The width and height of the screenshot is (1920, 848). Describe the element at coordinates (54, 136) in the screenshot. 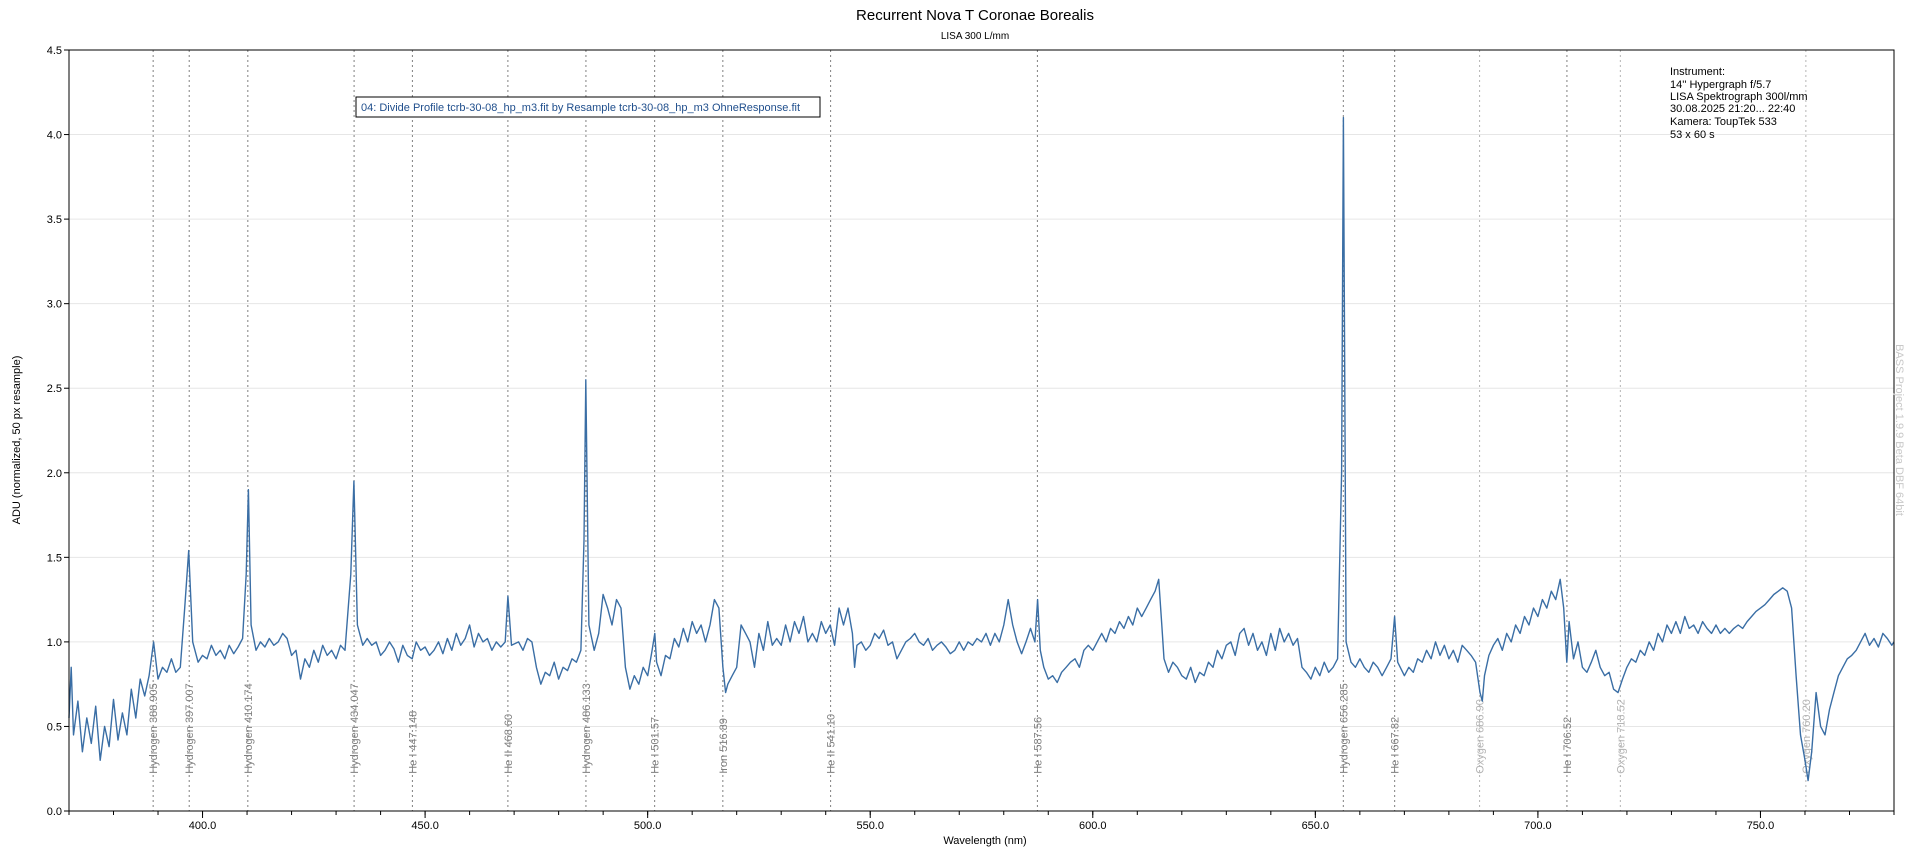

I see `y-tick-label: 4.0` at that location.